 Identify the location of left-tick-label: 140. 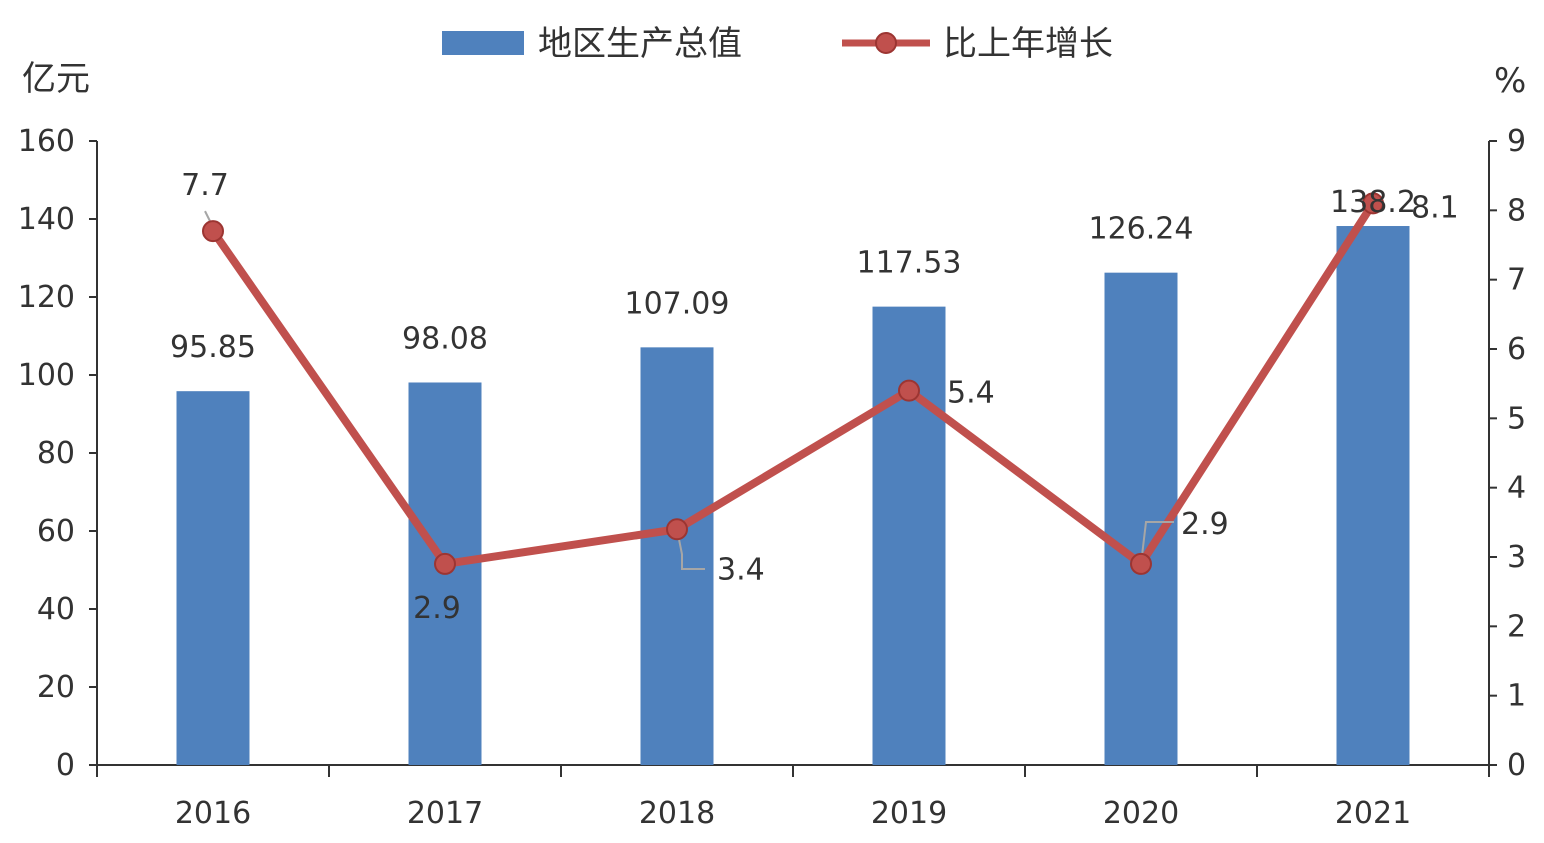
(46, 219).